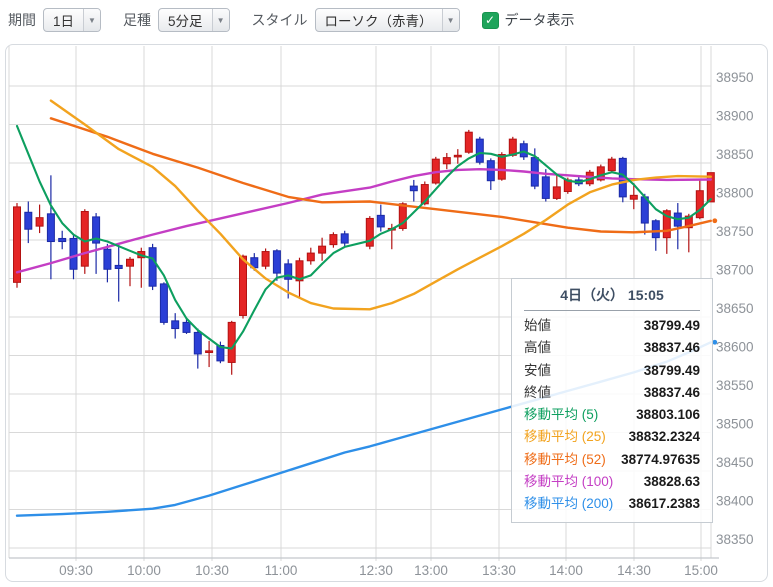 This screenshot has width=773, height=587. Describe the element at coordinates (499, 570) in the screenshot. I see `x-axis-tick-label: 13:30` at that location.